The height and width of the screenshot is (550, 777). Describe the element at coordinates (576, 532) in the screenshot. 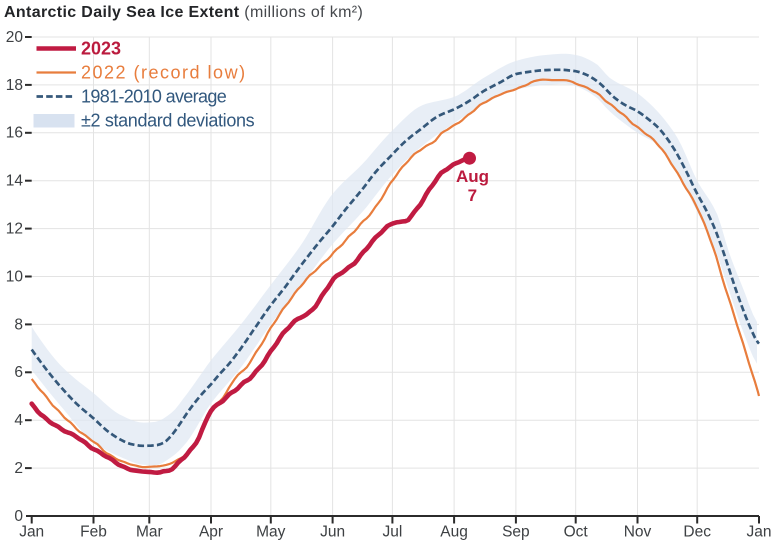

I see `svg-text: Oct` at that location.